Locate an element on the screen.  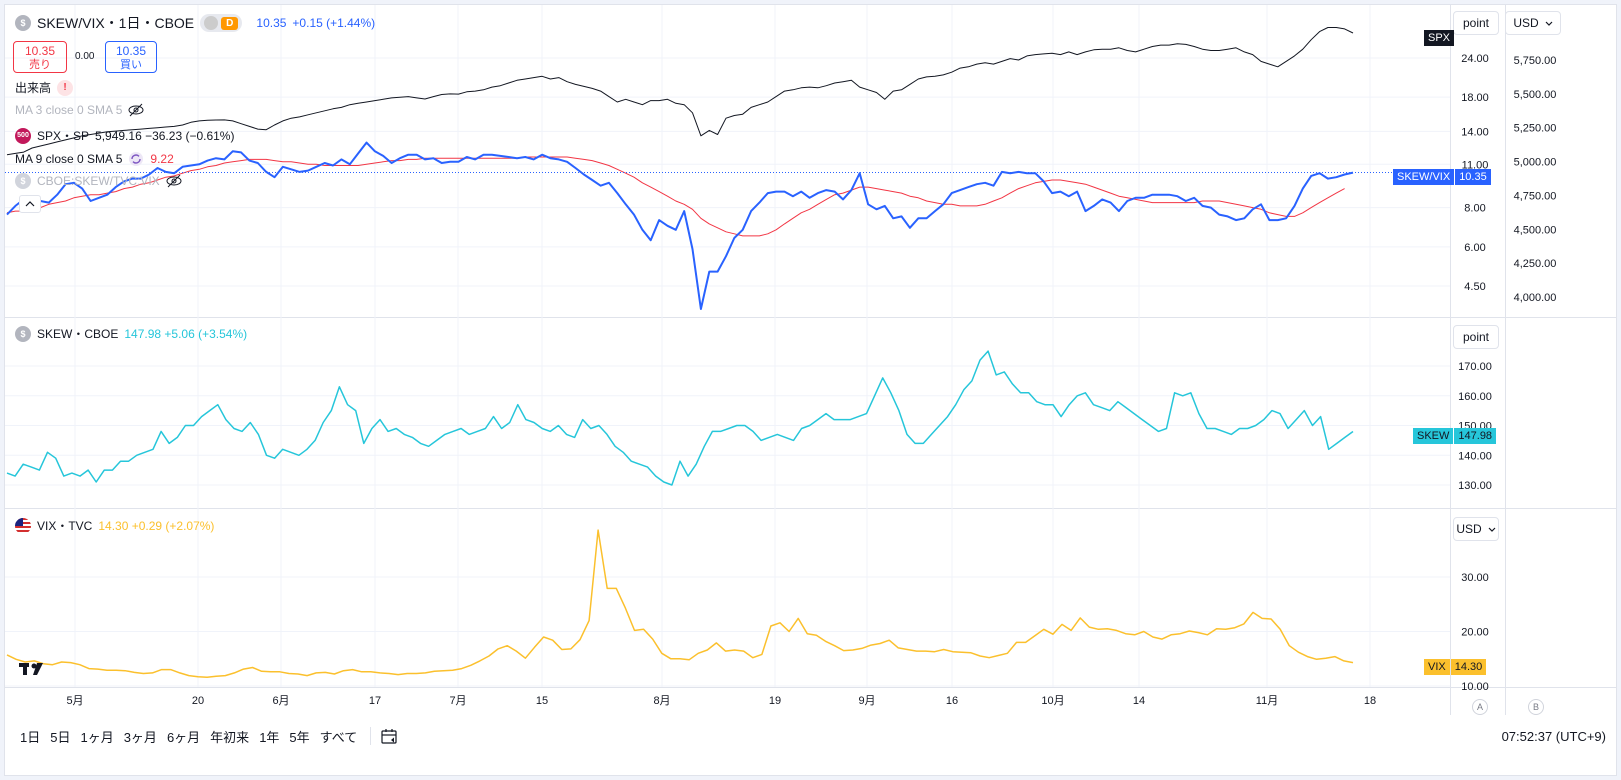
scale-point-button-skew: point is located at coordinates (1476, 337).